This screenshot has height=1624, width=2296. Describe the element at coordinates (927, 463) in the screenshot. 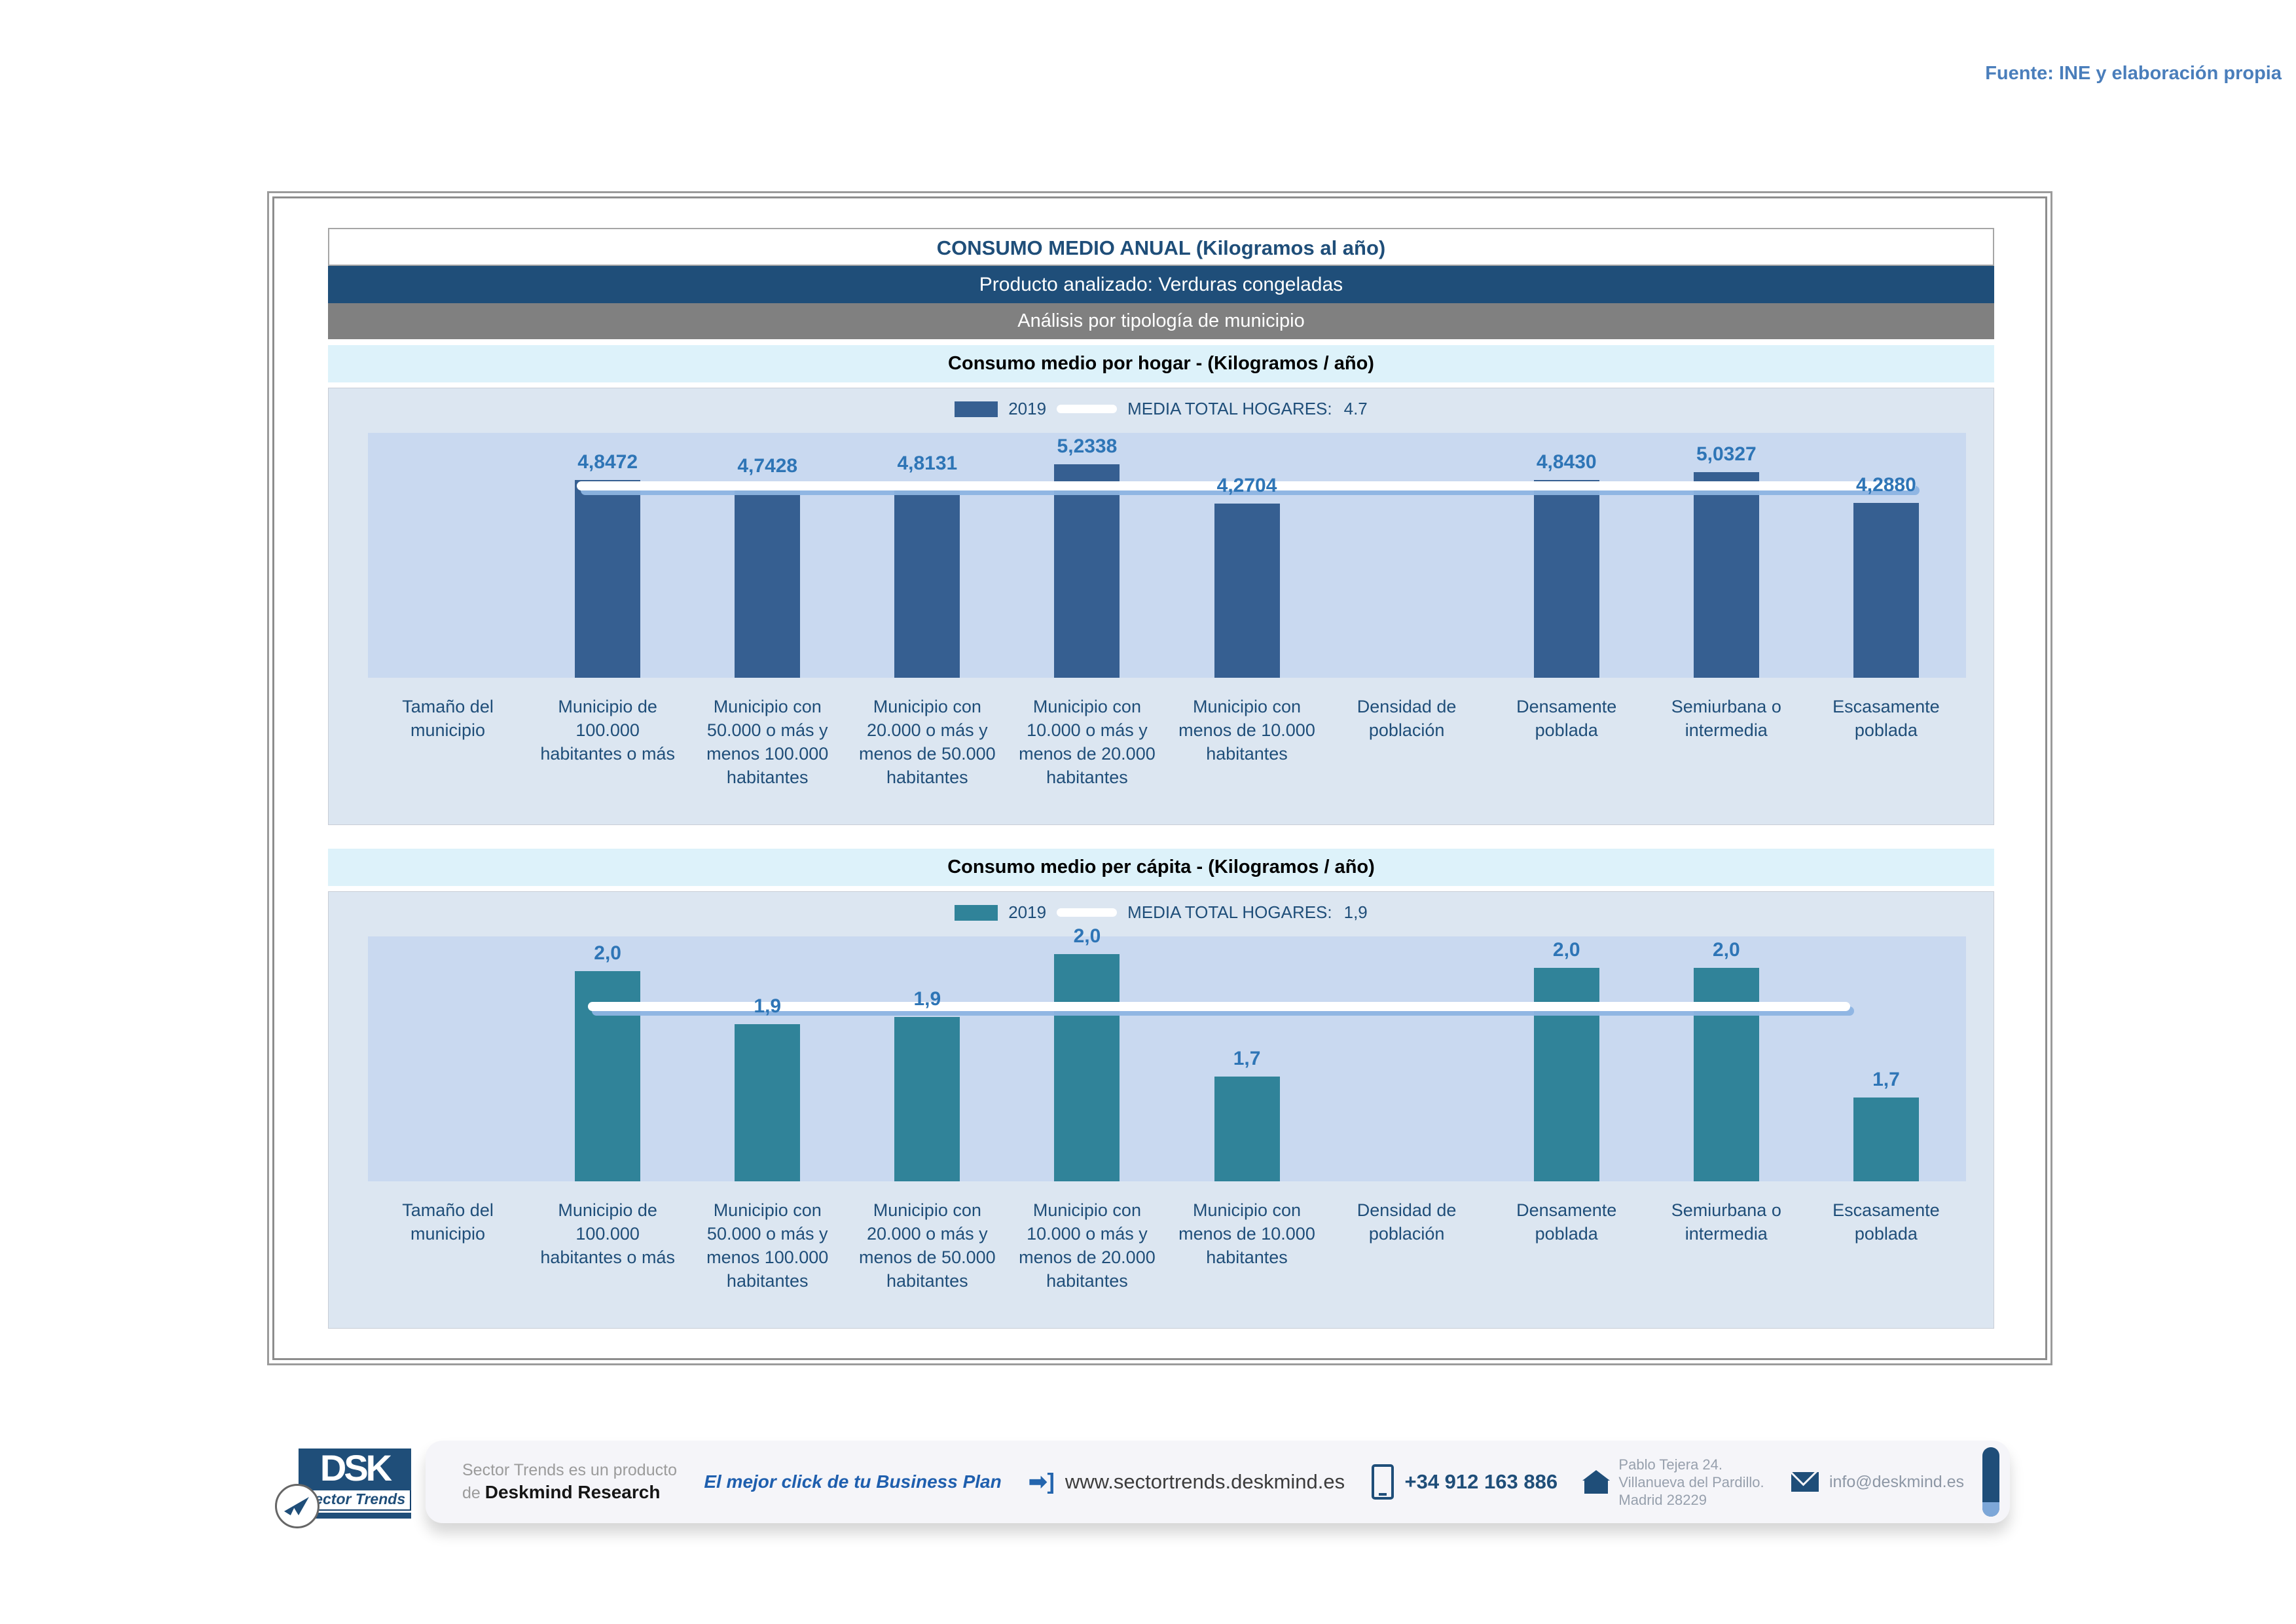

I see `bar-value-label: 4,8131` at that location.